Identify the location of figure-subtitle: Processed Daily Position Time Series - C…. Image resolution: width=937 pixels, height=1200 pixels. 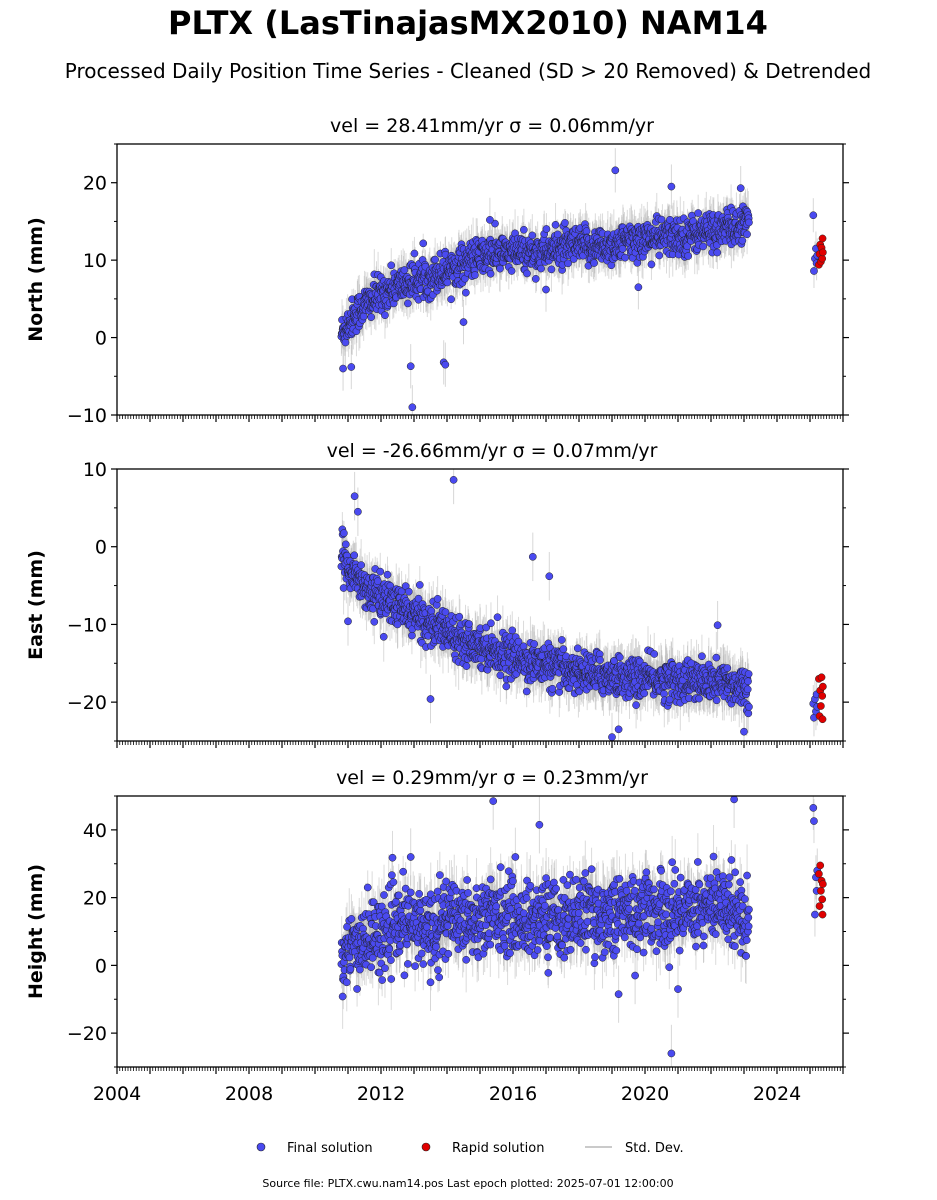
(468, 71).